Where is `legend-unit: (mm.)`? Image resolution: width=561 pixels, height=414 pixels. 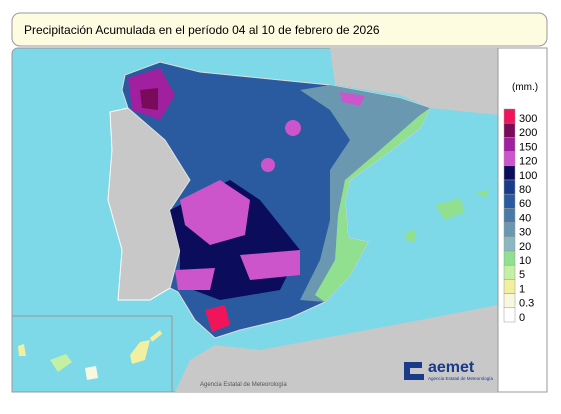
legend-unit: (mm.) is located at coordinates (525, 87).